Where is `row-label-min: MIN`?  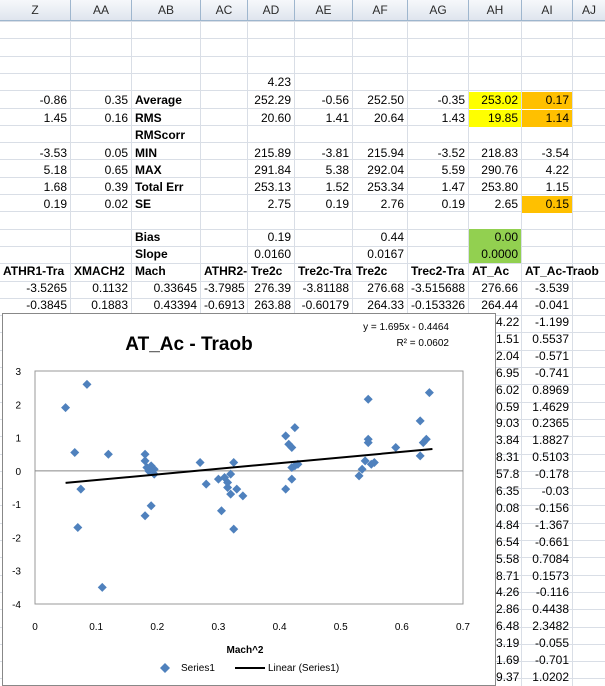 row-label-min: MIN is located at coordinates (146, 153).